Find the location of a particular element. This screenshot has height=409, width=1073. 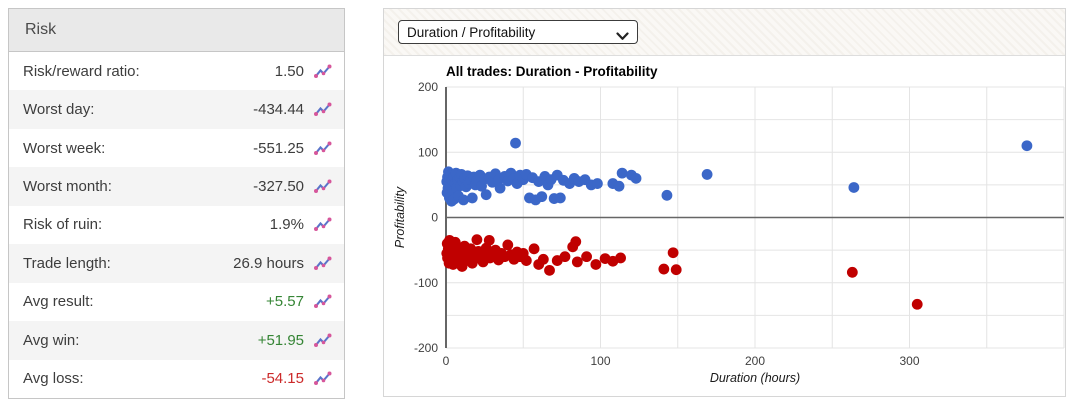

risk-row-value: 1.50 is located at coordinates (289, 71).